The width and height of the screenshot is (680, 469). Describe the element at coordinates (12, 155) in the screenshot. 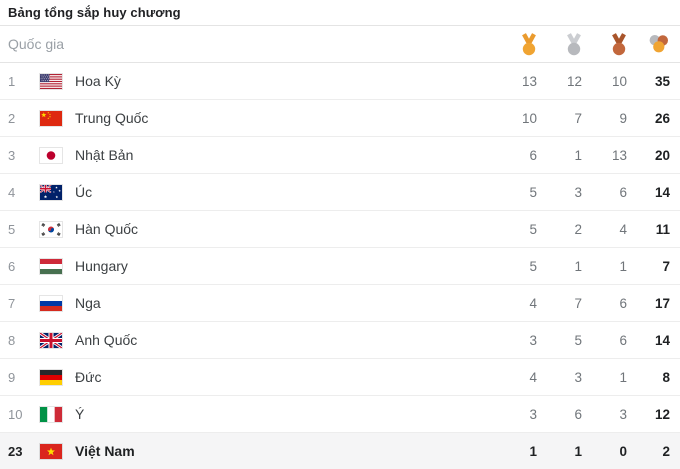

I see `rank-cell: 3` at that location.